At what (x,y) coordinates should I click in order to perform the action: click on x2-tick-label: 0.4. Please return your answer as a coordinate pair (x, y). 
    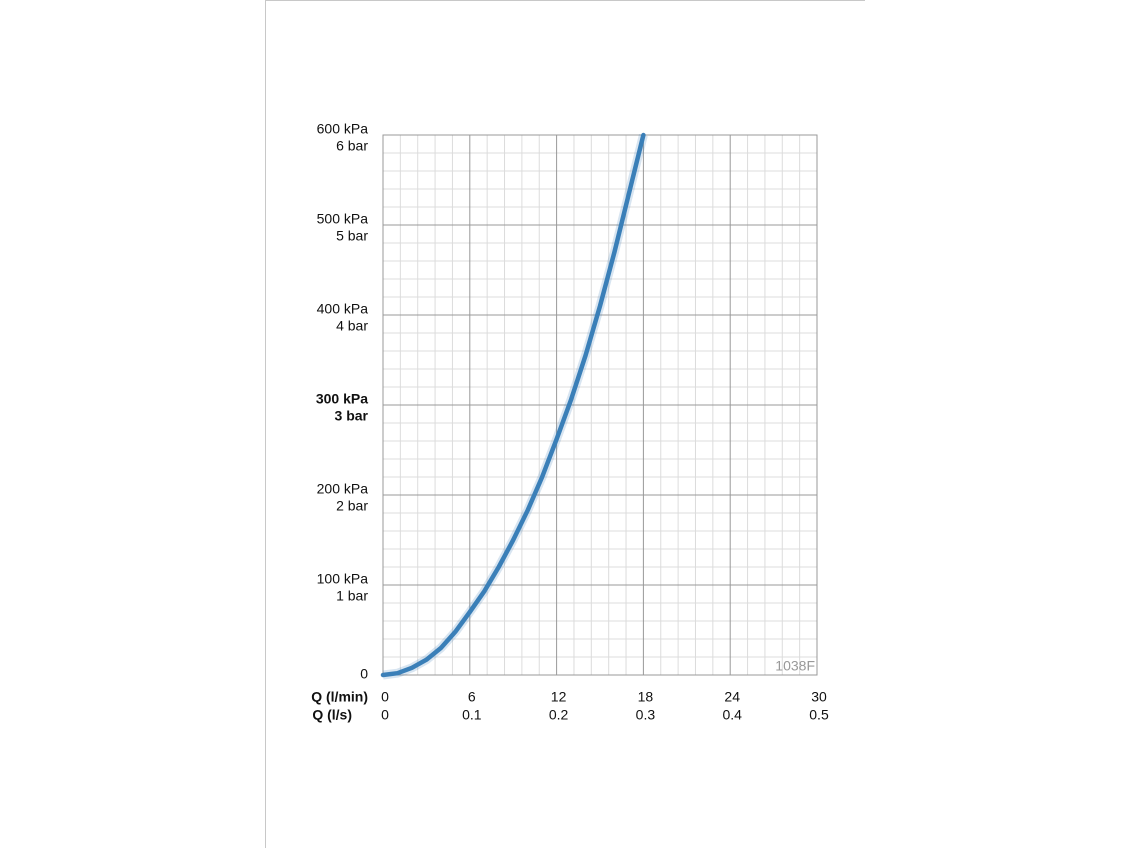
    Looking at the image, I should click on (732, 715).